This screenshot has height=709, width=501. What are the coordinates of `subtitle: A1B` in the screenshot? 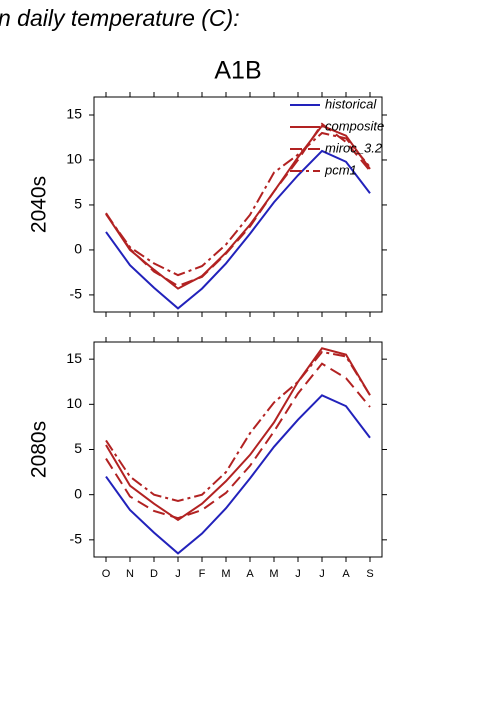 It's located at (237, 71).